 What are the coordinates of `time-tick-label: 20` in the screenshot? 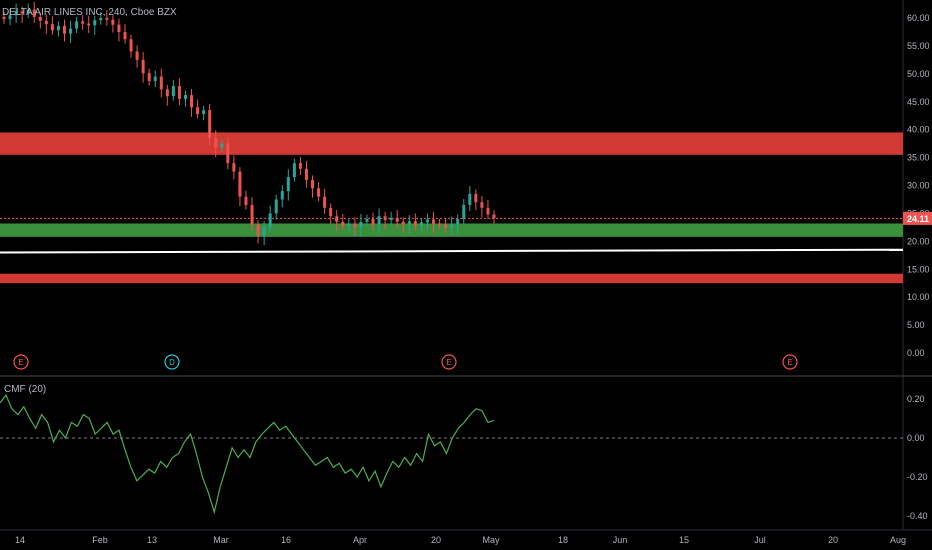 It's located at (833, 540).